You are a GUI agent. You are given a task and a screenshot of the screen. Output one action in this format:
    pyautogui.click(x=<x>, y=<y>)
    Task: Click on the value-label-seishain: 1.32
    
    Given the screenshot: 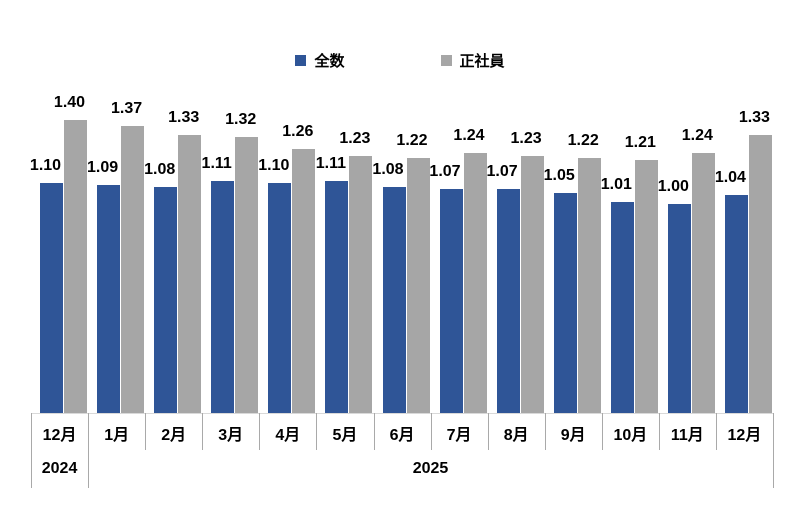 What is the action you would take?
    pyautogui.click(x=241, y=119)
    